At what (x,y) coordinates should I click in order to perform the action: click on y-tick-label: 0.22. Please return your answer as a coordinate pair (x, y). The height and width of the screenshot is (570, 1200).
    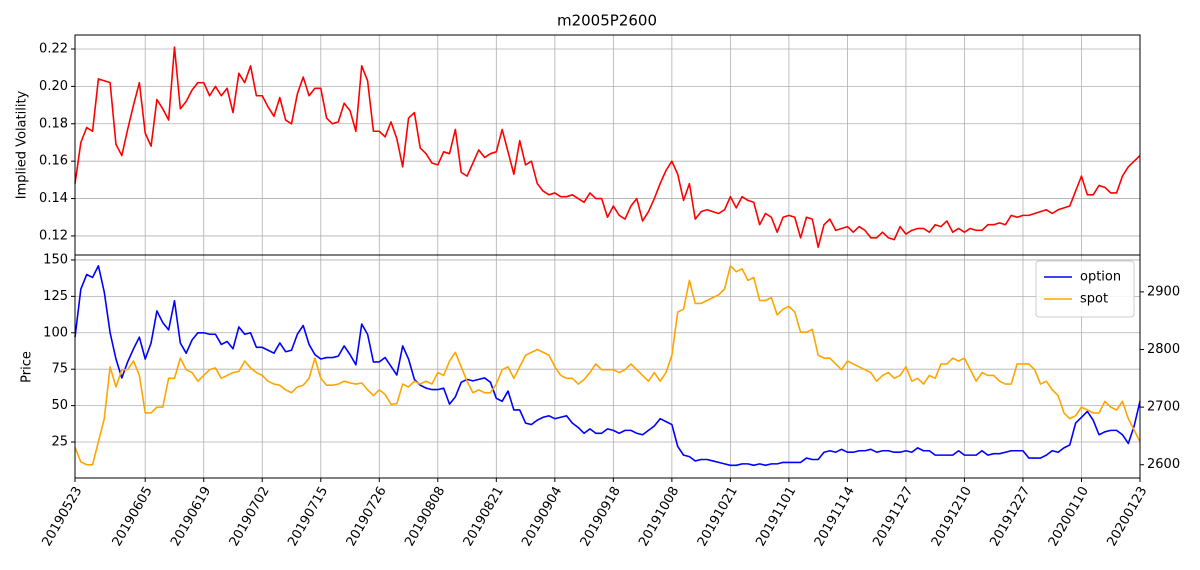
    Looking at the image, I should click on (53, 49).